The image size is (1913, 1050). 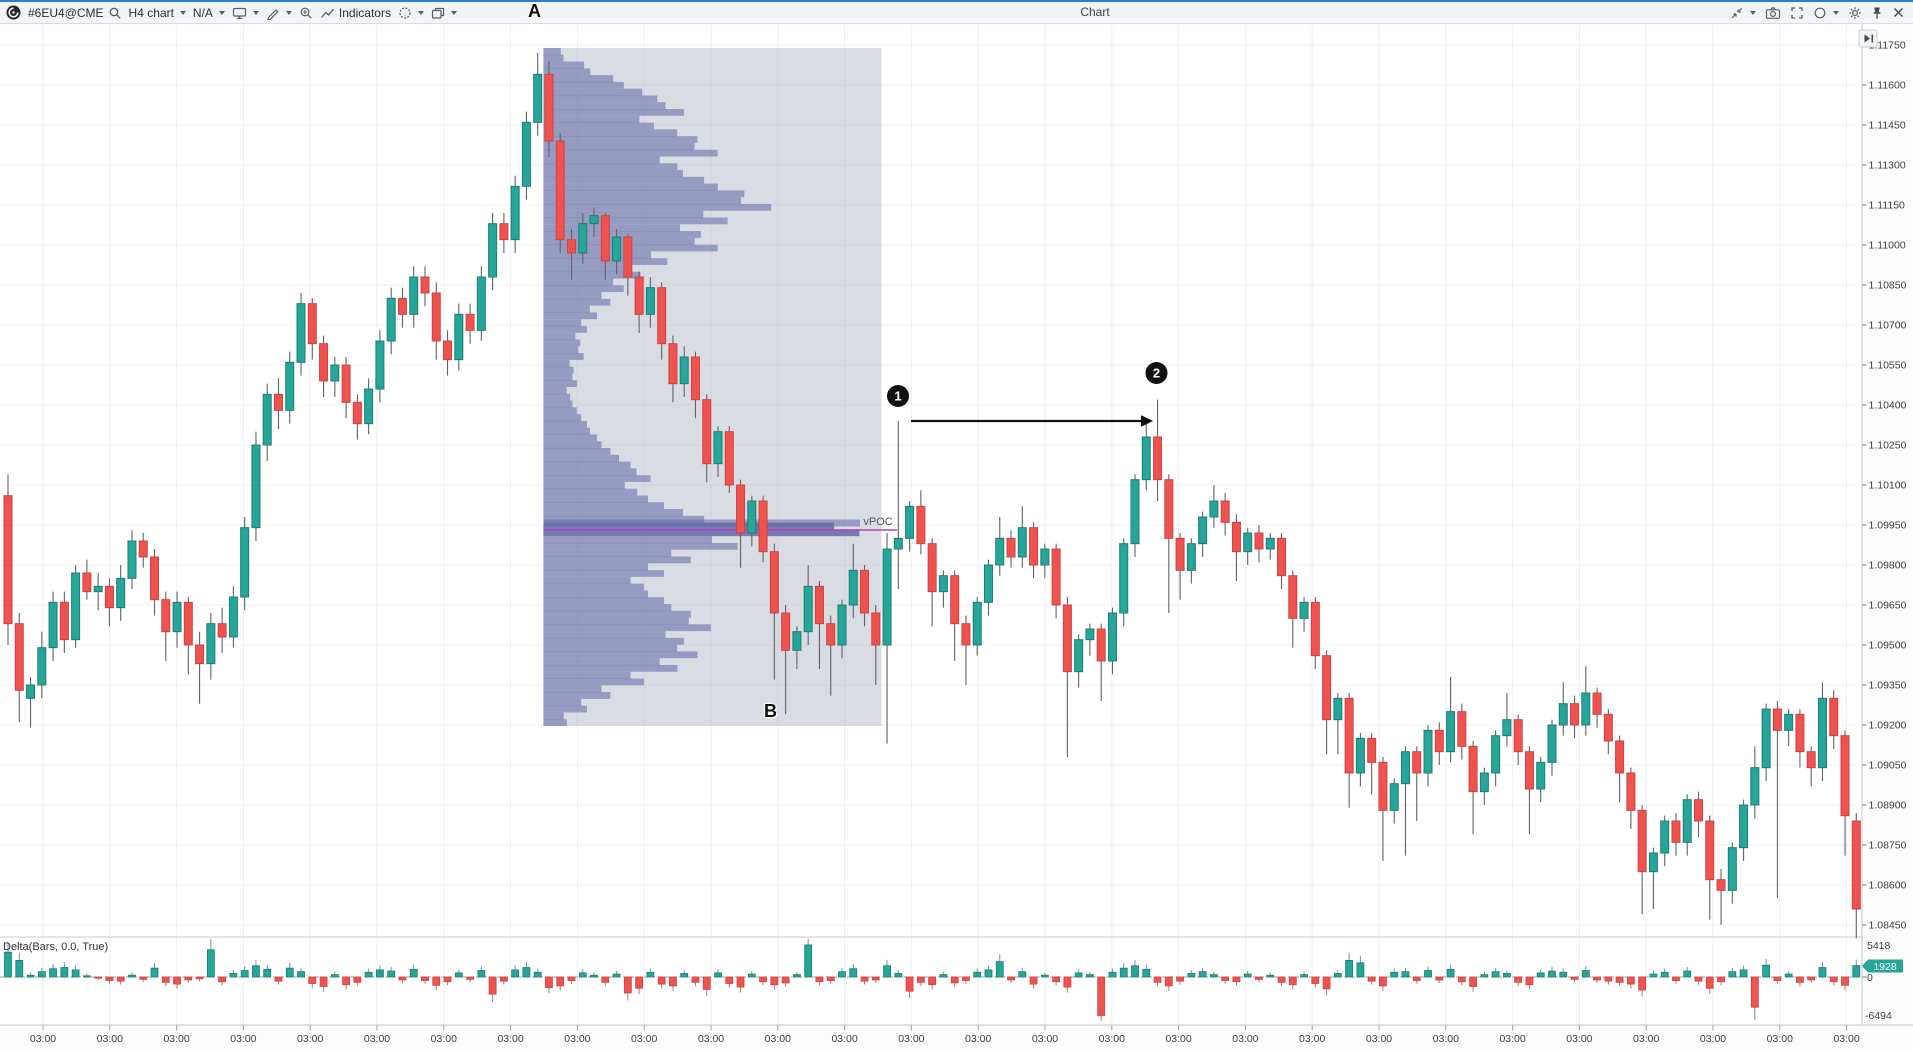 I want to click on marker-2-circle, so click(x=1156, y=373).